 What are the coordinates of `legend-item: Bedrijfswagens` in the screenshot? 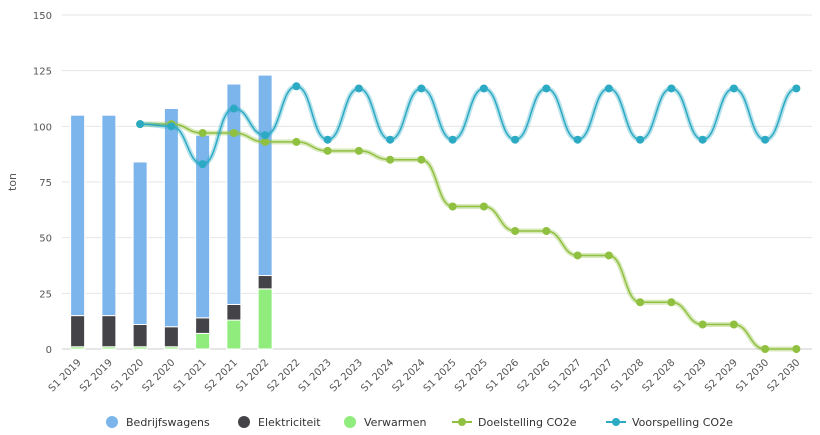 It's located at (158, 422).